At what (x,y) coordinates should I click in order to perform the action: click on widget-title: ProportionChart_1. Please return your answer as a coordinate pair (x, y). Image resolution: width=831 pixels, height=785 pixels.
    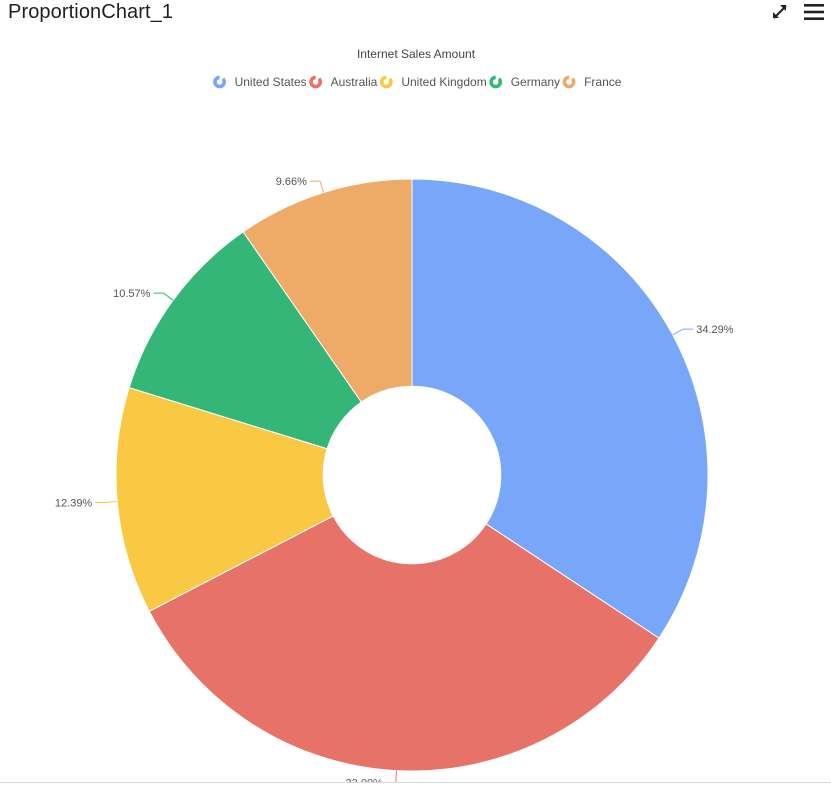
    Looking at the image, I should click on (91, 12).